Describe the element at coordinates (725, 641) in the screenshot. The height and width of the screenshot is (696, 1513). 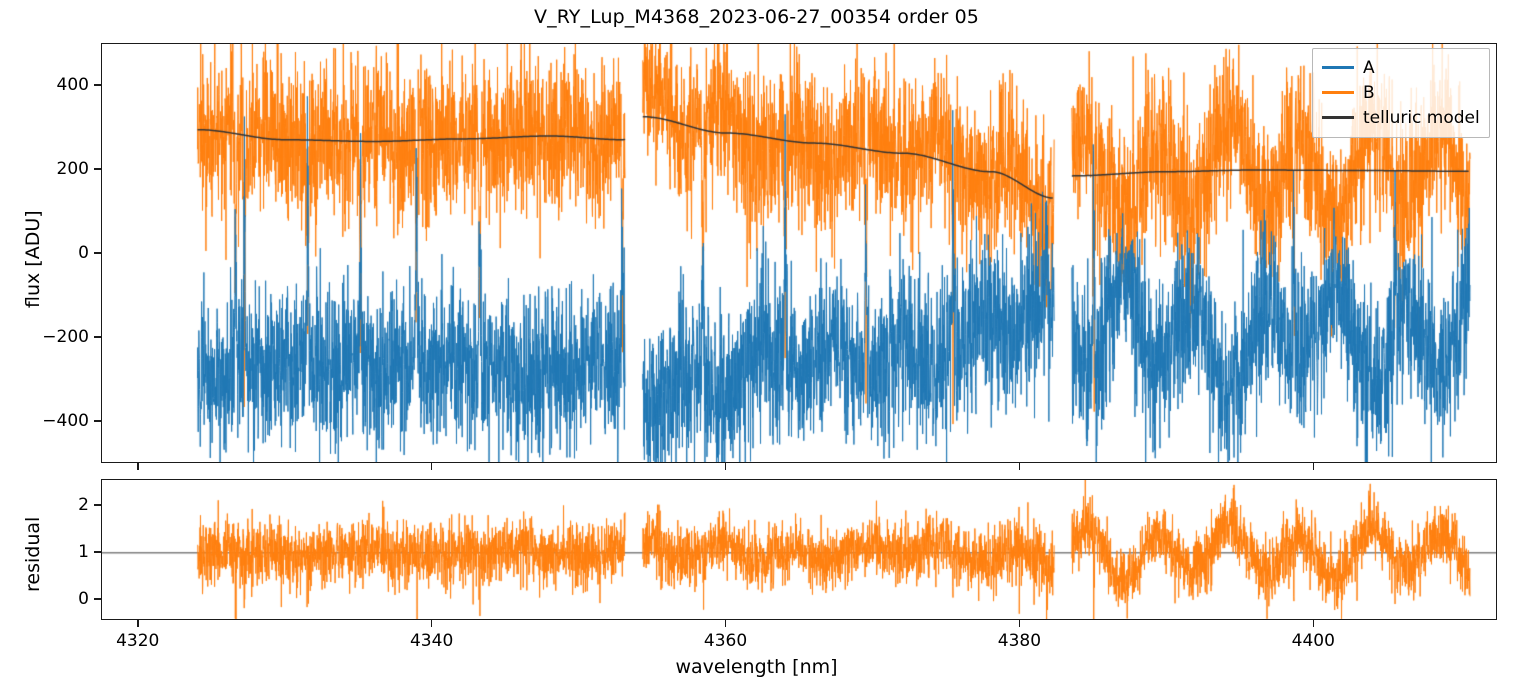
I see `wavelength-xticklabel: 4360` at that location.